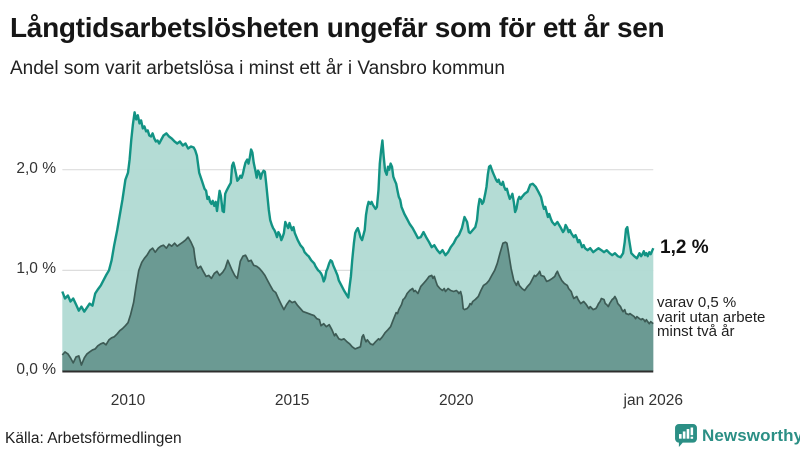 The height and width of the screenshot is (450, 800). Describe the element at coordinates (456, 400) in the screenshot. I see `x-axis-tick-label: 2020` at that location.